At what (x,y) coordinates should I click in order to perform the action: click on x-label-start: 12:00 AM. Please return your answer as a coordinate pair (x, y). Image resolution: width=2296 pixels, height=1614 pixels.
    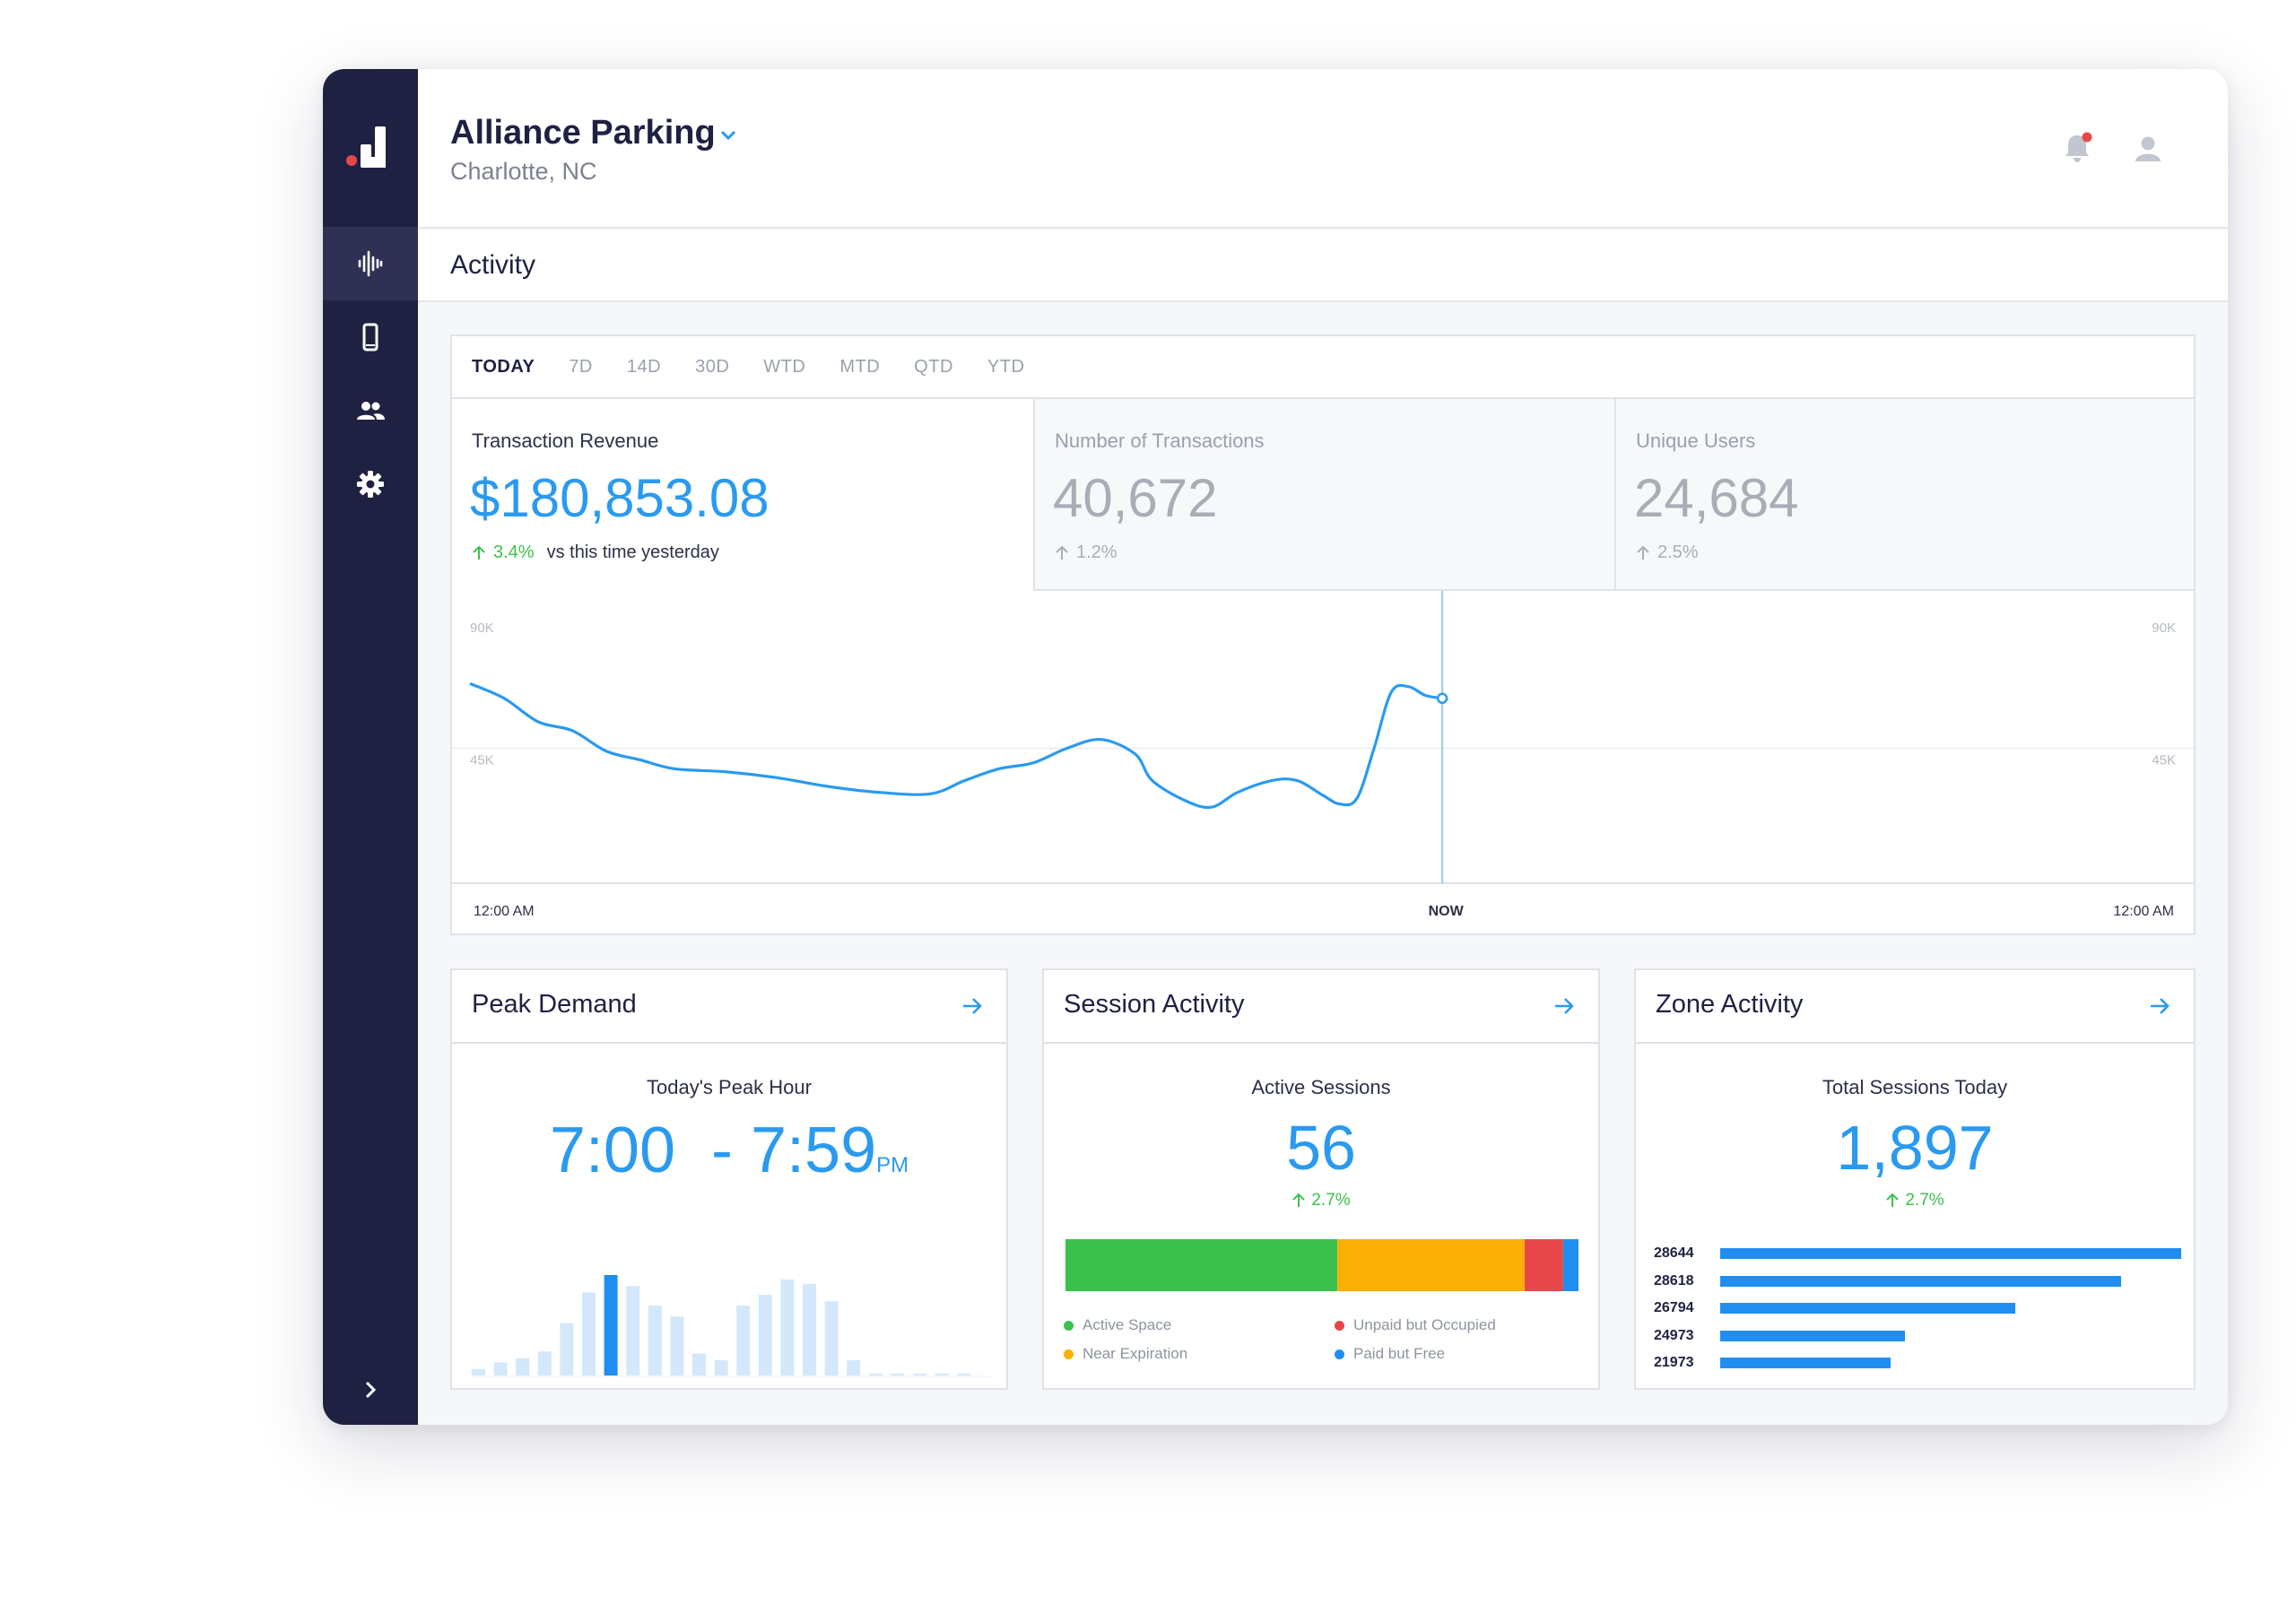
    Looking at the image, I should click on (504, 911).